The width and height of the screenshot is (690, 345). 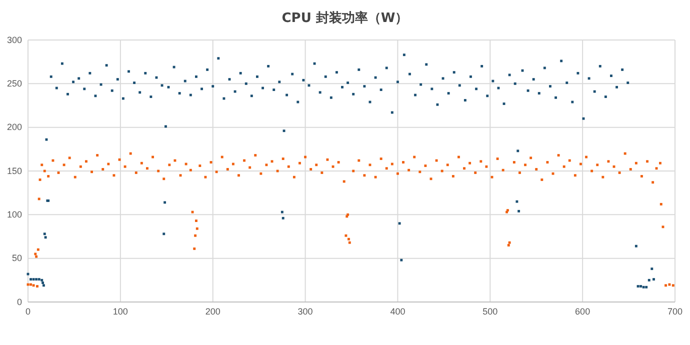 I want to click on y-tick-label: 300, so click(x=14, y=39).